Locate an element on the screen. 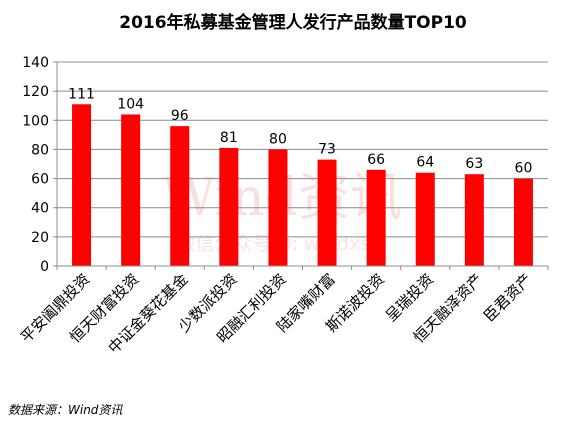  y-tick-label: 60 is located at coordinates (40, 180).